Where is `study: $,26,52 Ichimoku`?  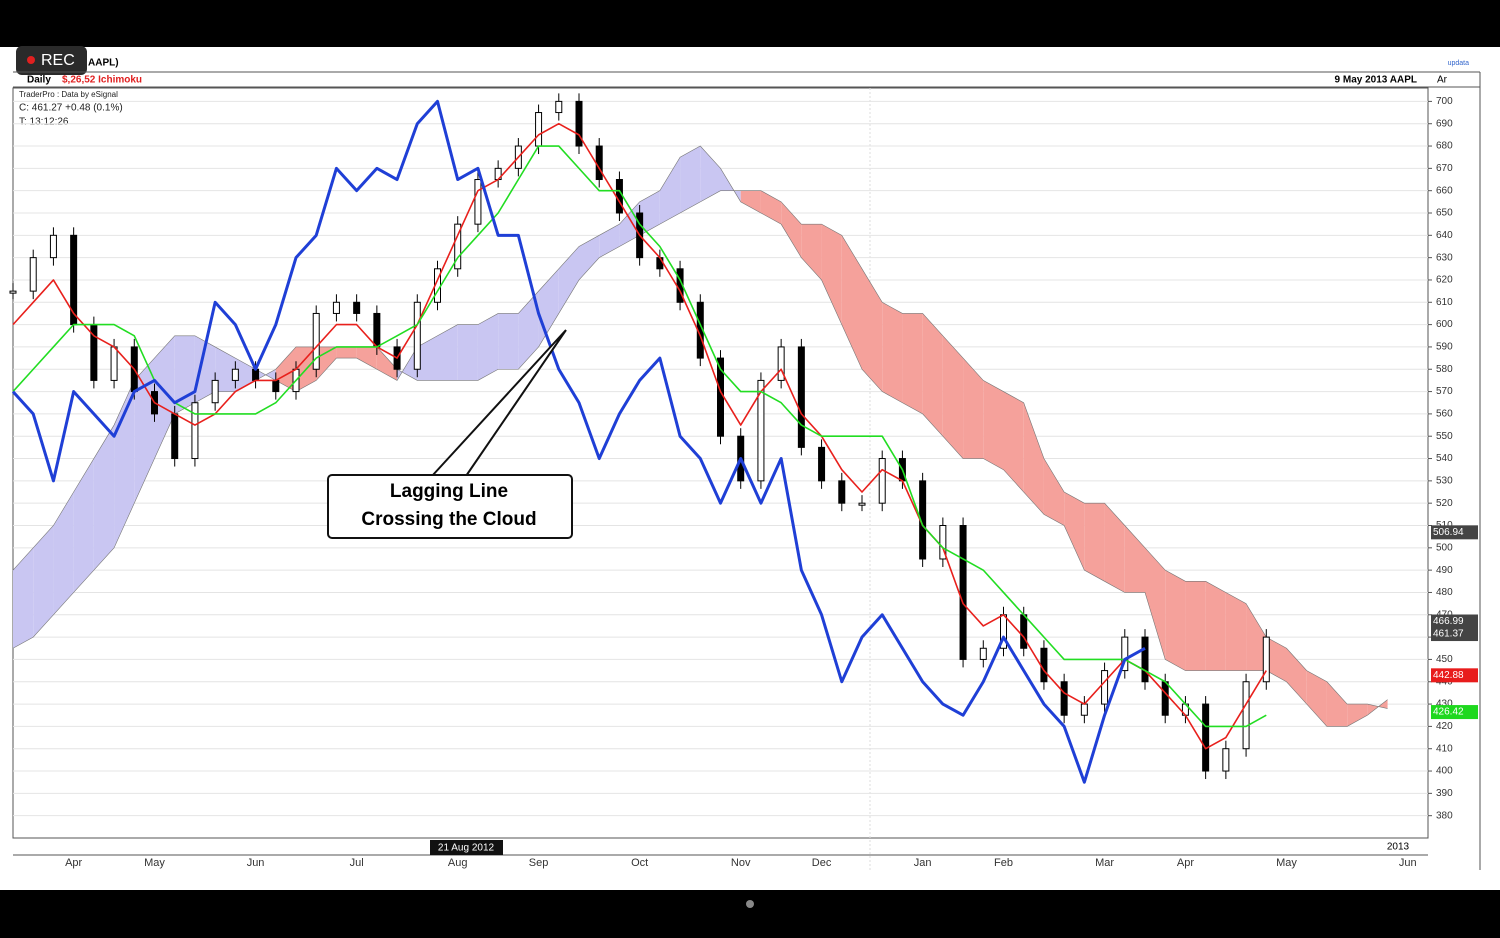 study: $,26,52 Ichimoku is located at coordinates (102, 80).